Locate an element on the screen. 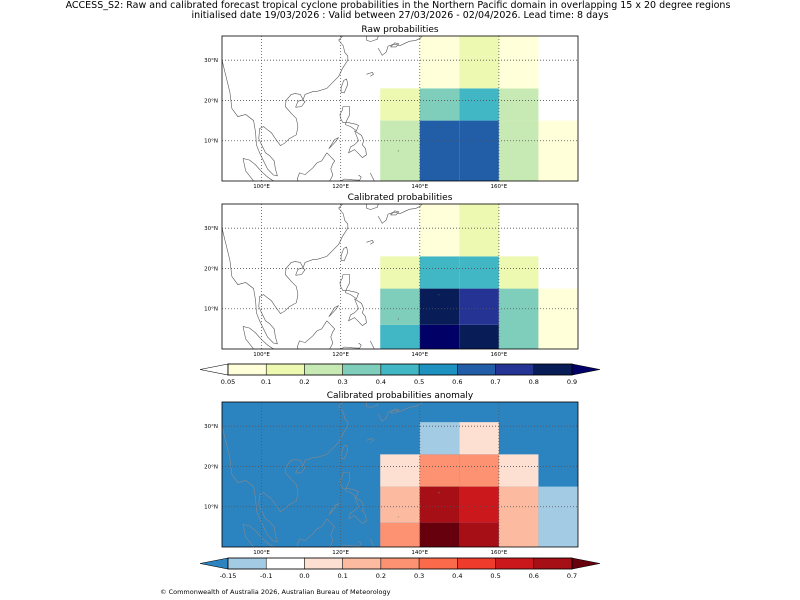 The width and height of the screenshot is (800, 600). panel-title: Calibrated probabilities anomaly is located at coordinates (400, 396).